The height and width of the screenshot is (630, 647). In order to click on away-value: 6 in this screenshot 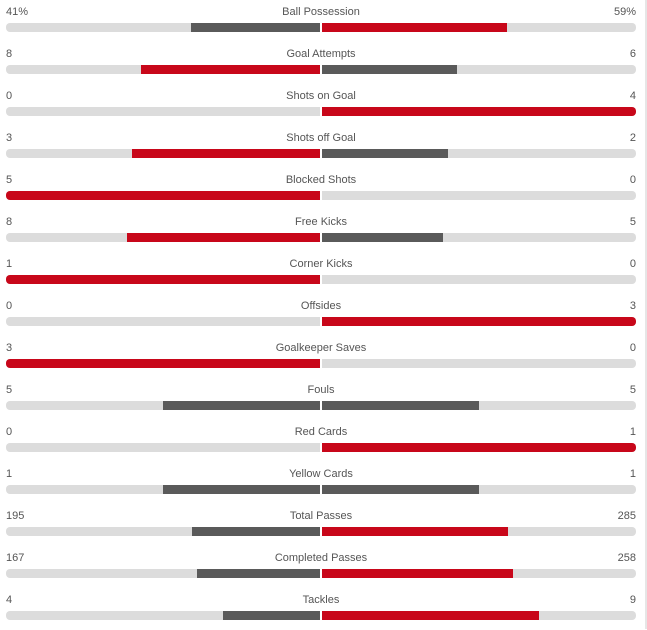, I will do `click(632, 54)`.